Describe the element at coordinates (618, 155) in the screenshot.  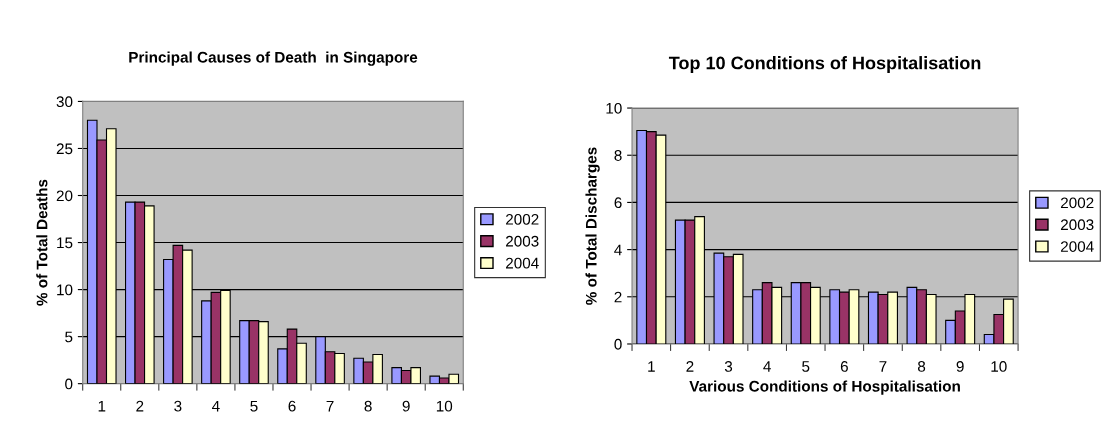
I see `y-tick-label: 8` at that location.